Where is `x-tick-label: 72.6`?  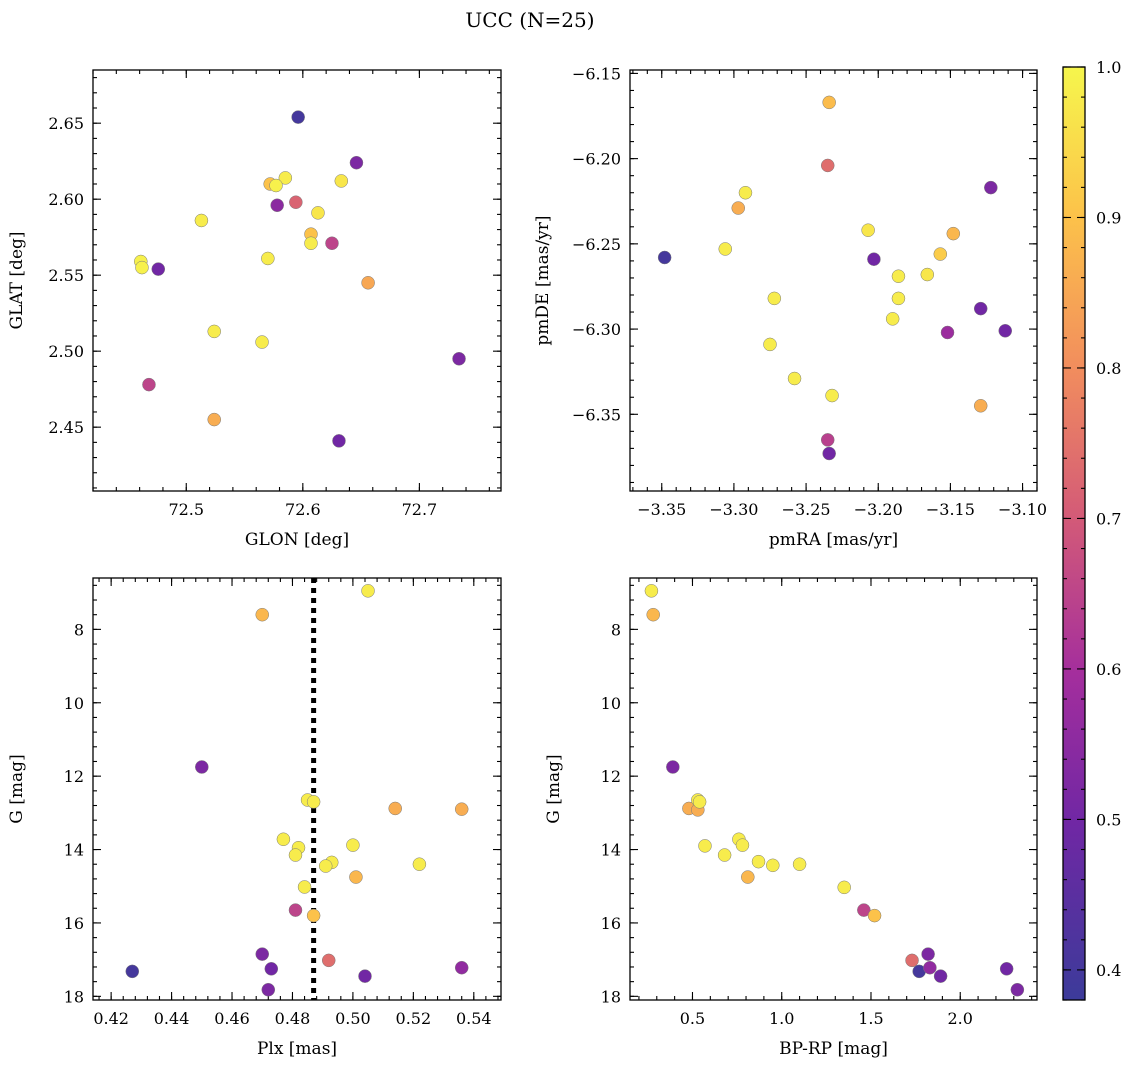 x-tick-label: 72.6 is located at coordinates (303, 509).